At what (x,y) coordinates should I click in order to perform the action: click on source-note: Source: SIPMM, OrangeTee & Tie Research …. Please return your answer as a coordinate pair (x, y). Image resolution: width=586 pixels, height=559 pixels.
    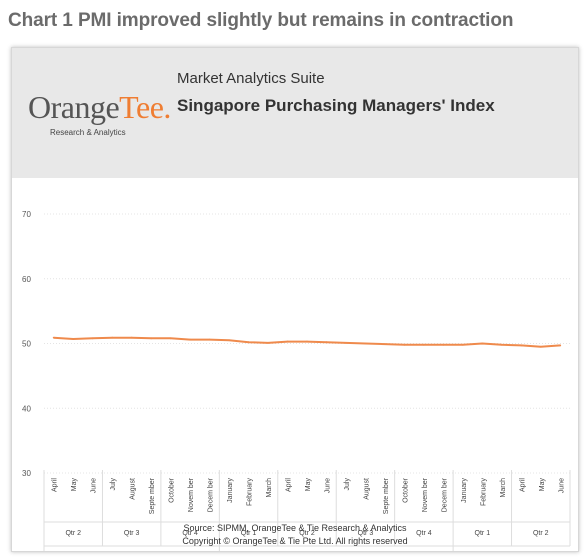
    Looking at the image, I should click on (295, 528).